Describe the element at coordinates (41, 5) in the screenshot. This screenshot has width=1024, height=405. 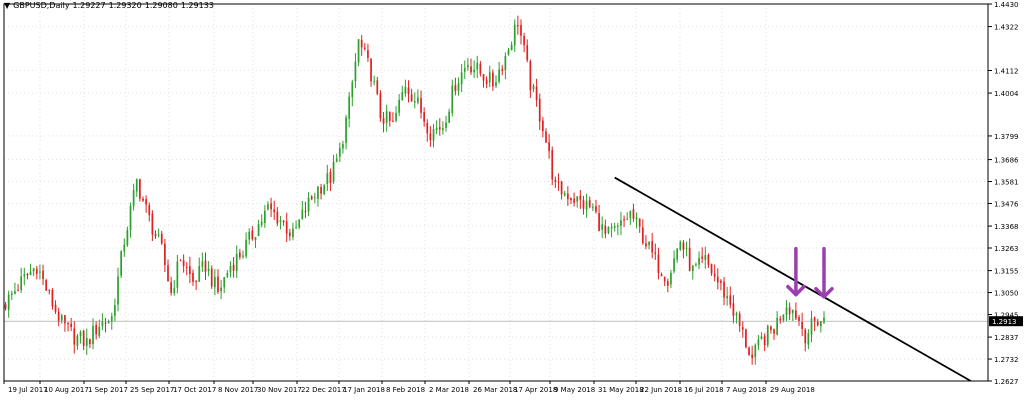
I see `symbol-label: GBPUSD,Daily` at that location.